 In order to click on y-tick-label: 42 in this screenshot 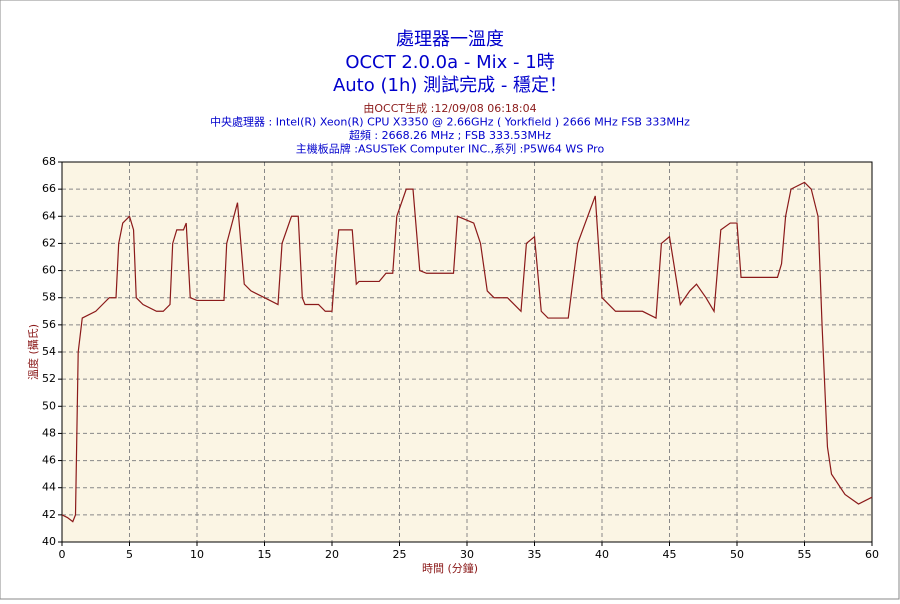, I will do `click(49, 514)`.